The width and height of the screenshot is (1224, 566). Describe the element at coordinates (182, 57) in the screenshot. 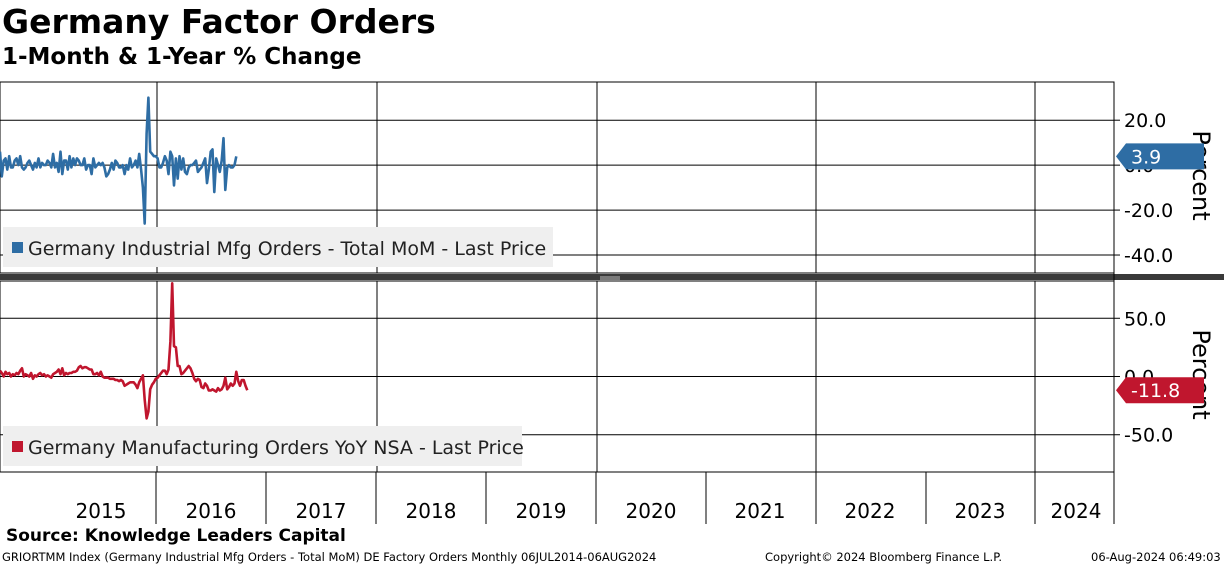

I see `chart-subtitle: 1-Month & 1-Year % Change` at that location.